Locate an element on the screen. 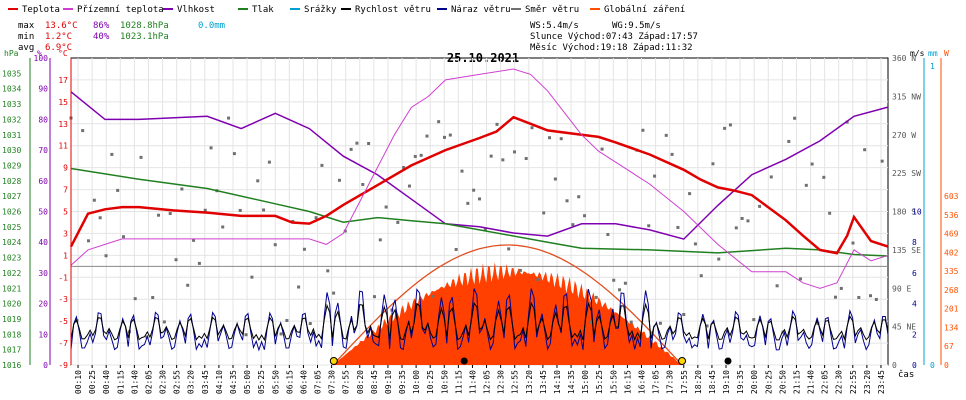 The height and width of the screenshot is (400, 966). info-wind-gust: WG:9.5m/s is located at coordinates (636, 26).